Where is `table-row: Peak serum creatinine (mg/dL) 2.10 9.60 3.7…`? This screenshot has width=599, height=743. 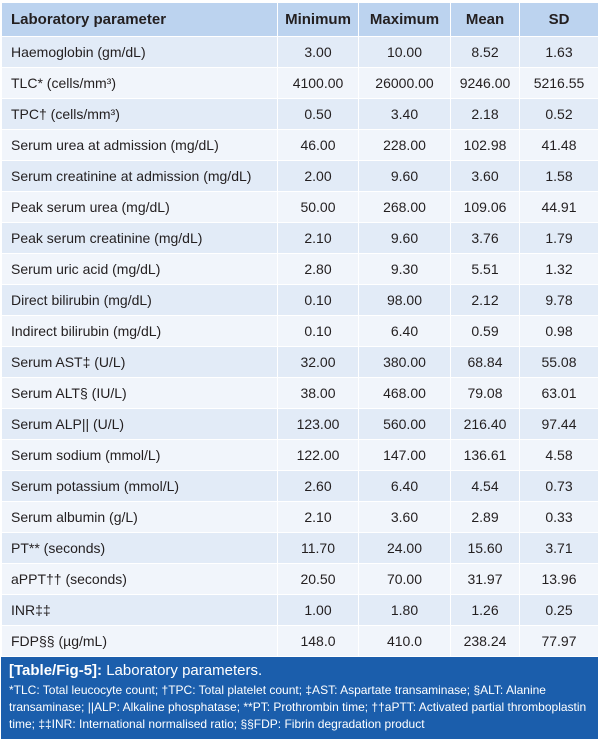 table-row: Peak serum creatinine (mg/dL) 2.10 9.60 3.7… is located at coordinates (300, 238).